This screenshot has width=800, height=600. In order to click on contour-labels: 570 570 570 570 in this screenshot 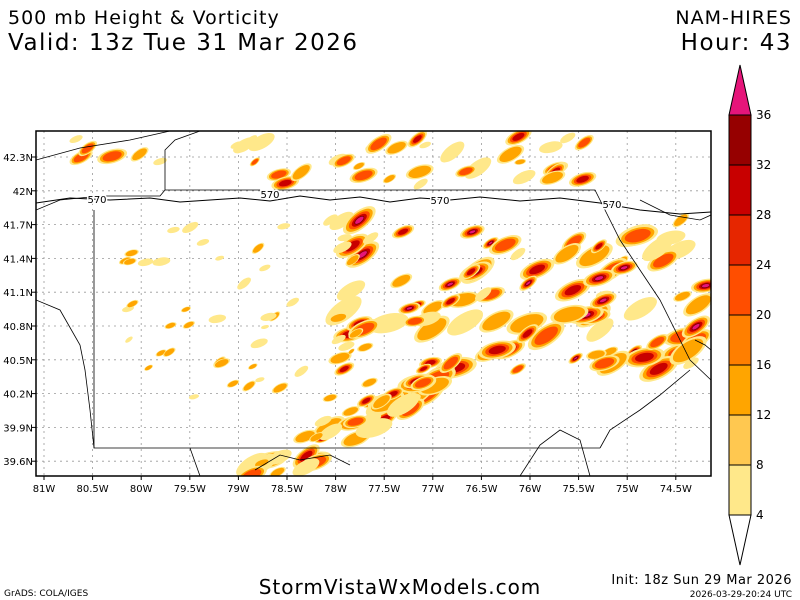, I will do `click(354, 201)`.